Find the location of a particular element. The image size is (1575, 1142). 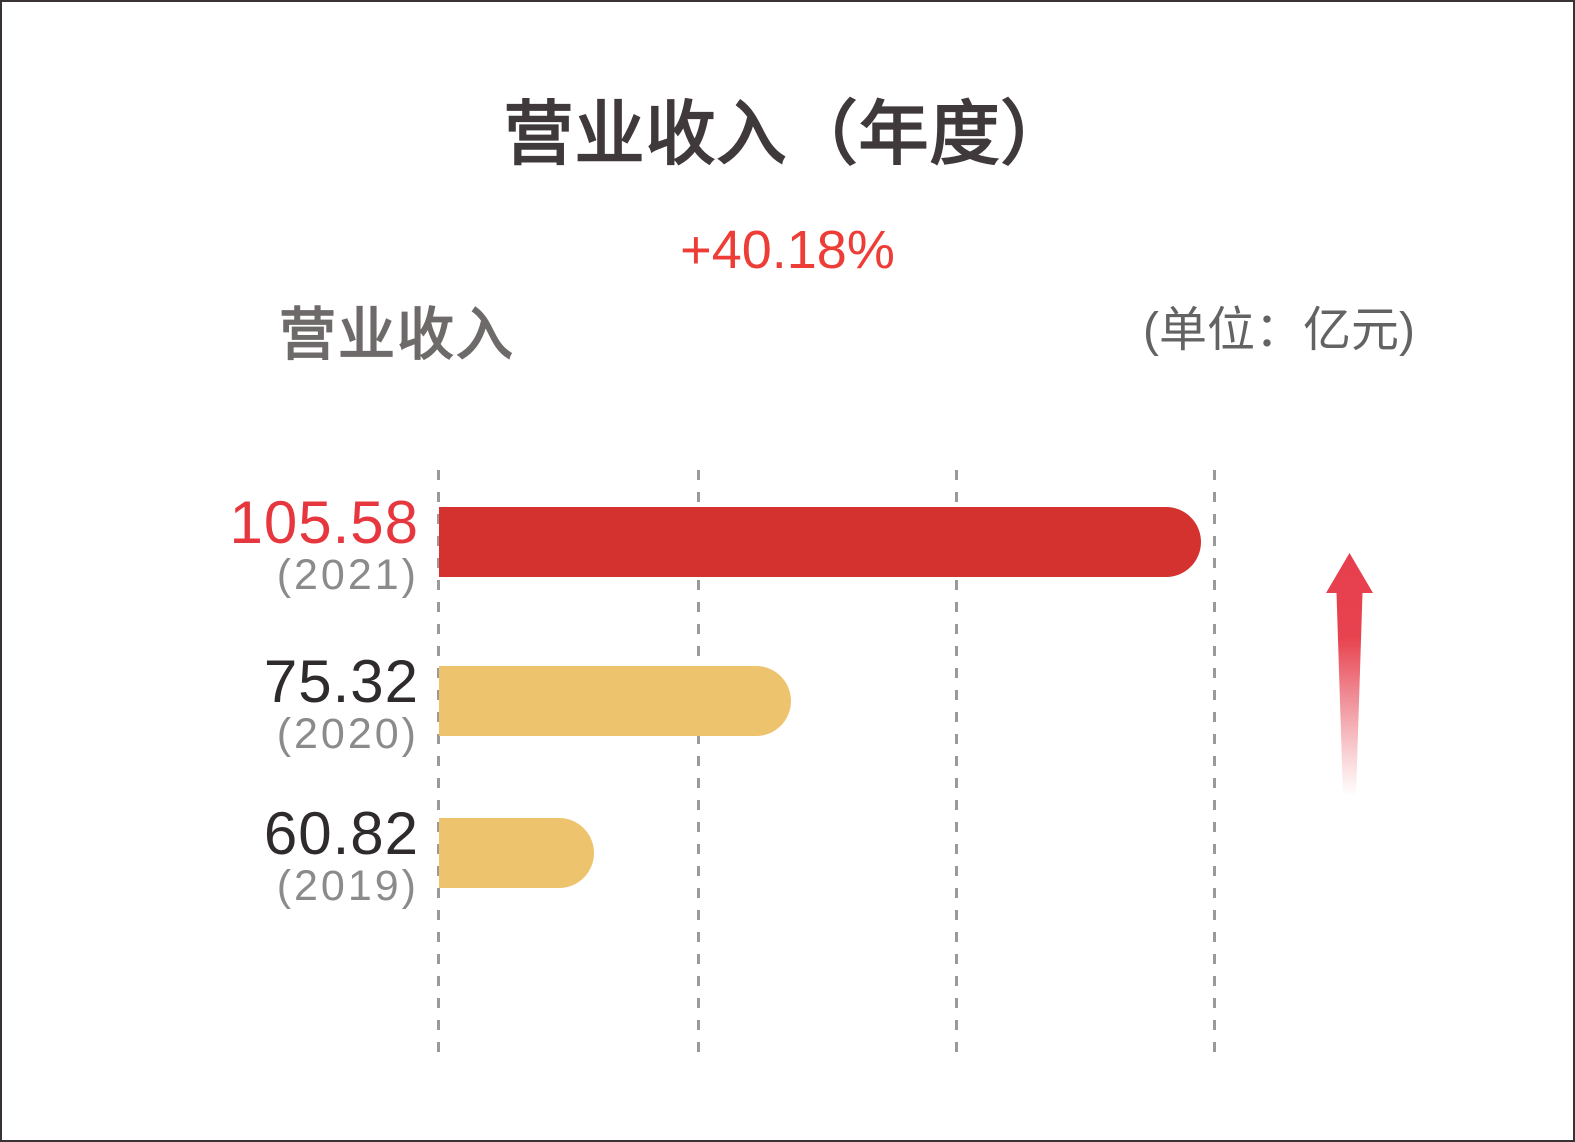

value-label-2019: 60.82 is located at coordinates (341, 833).